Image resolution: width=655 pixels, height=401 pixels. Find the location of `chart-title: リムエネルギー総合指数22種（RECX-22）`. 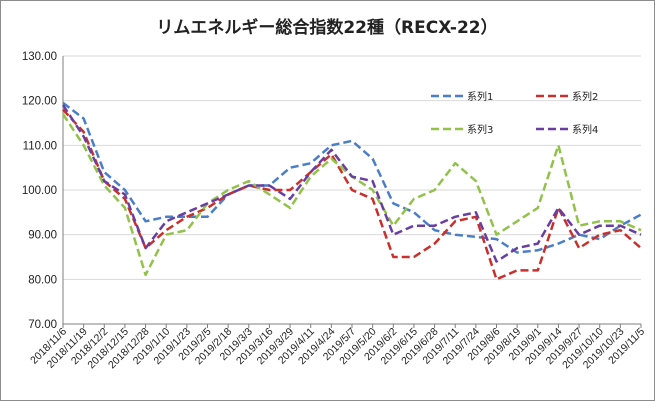

chart-title: リムエネルギー総合指数22種（RECX-22） is located at coordinates (326, 27).